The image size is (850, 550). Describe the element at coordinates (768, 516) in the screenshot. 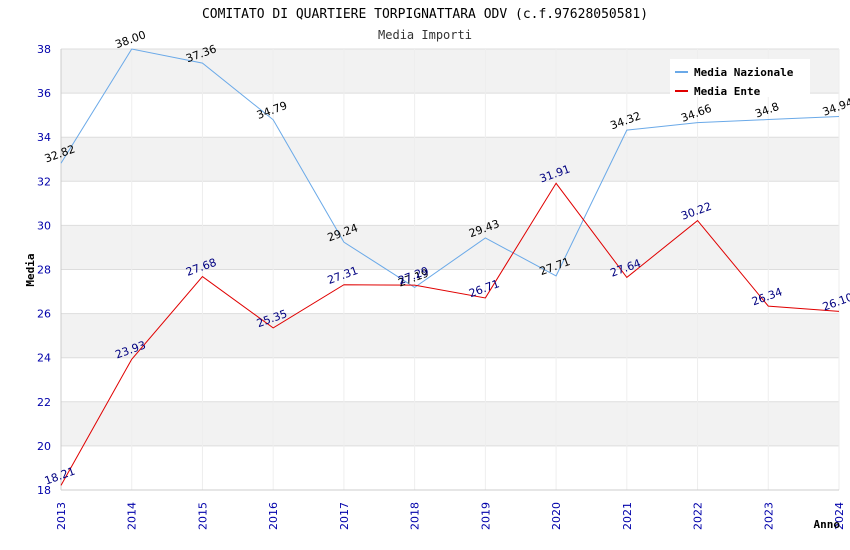

I see `x-tick-label: 2023` at that location.